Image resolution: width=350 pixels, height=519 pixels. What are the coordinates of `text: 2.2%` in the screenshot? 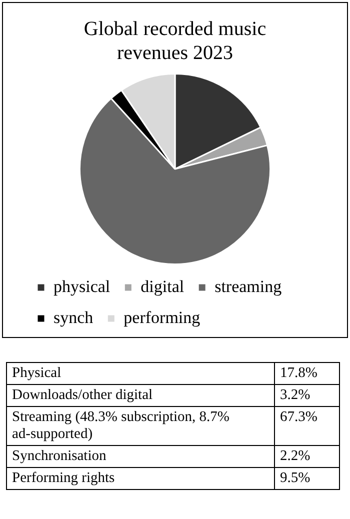 It's located at (307, 457).